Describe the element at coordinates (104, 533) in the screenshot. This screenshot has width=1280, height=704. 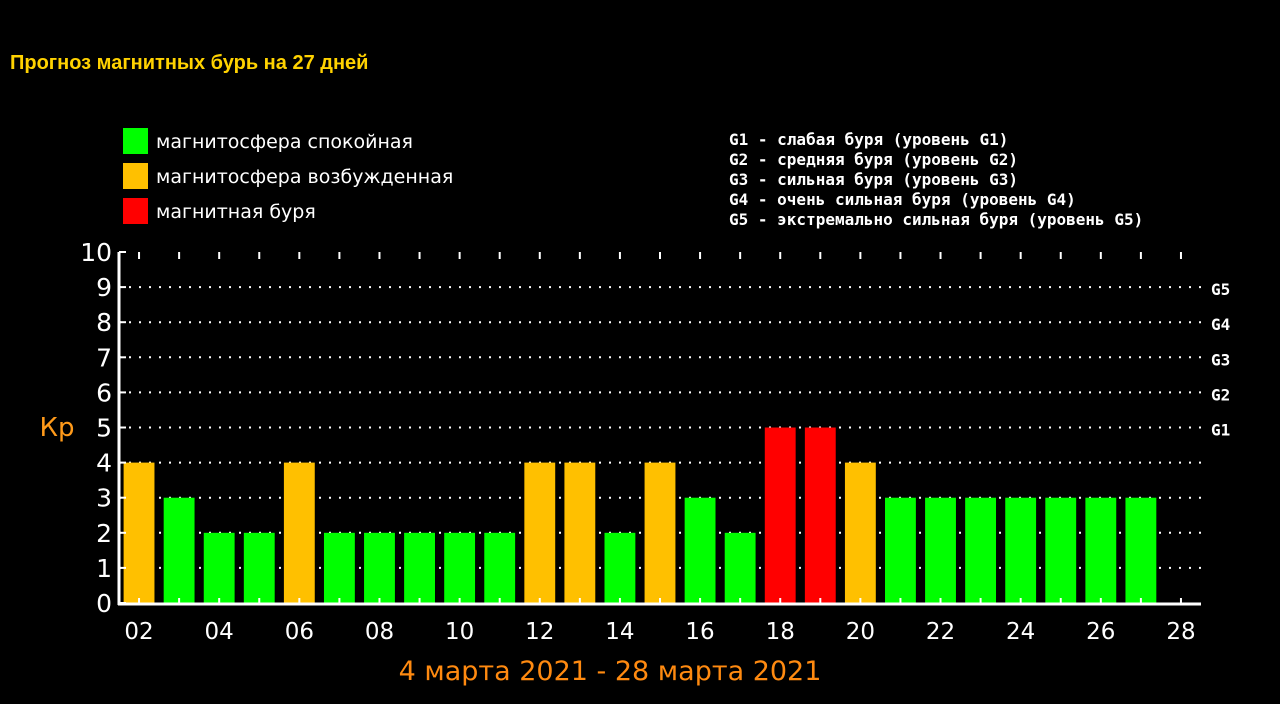
I see `y-tick-label-2: 2` at that location.